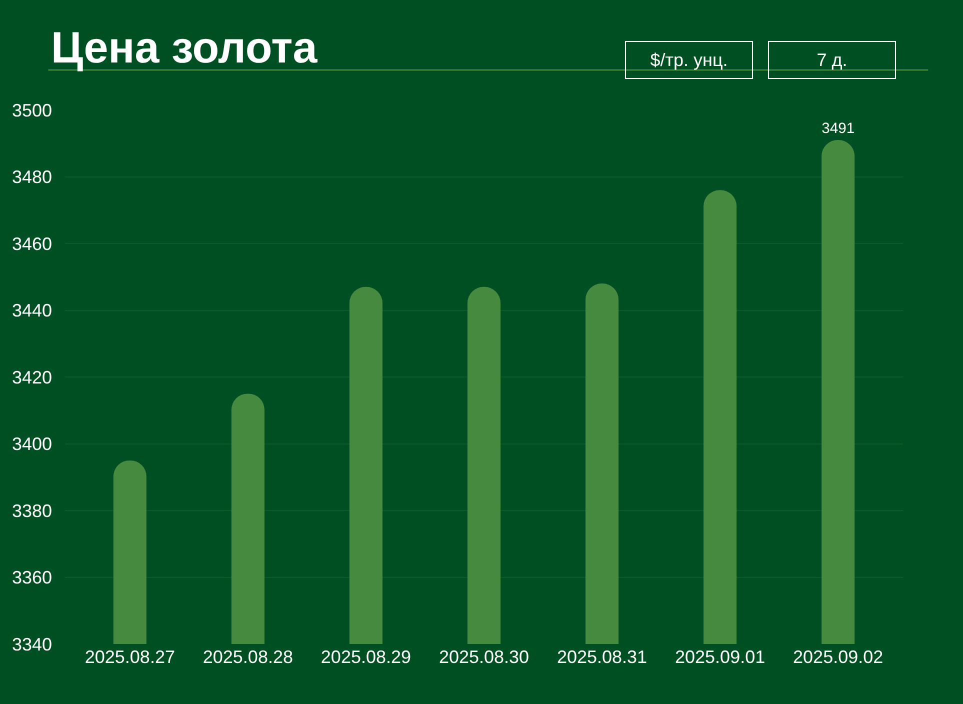 The height and width of the screenshot is (704, 963). Describe the element at coordinates (32, 110) in the screenshot. I see `y-tick-label: 3500` at that location.